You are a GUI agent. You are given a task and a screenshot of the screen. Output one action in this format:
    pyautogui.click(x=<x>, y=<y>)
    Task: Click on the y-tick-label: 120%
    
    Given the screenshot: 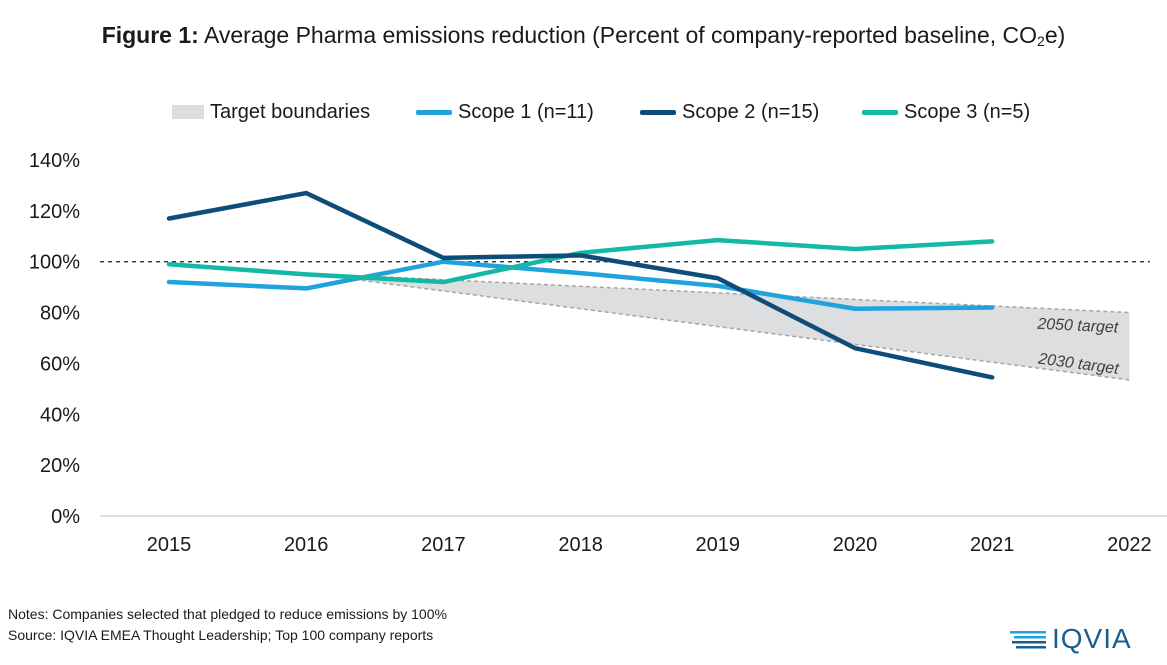 What is the action you would take?
    pyautogui.click(x=54, y=212)
    